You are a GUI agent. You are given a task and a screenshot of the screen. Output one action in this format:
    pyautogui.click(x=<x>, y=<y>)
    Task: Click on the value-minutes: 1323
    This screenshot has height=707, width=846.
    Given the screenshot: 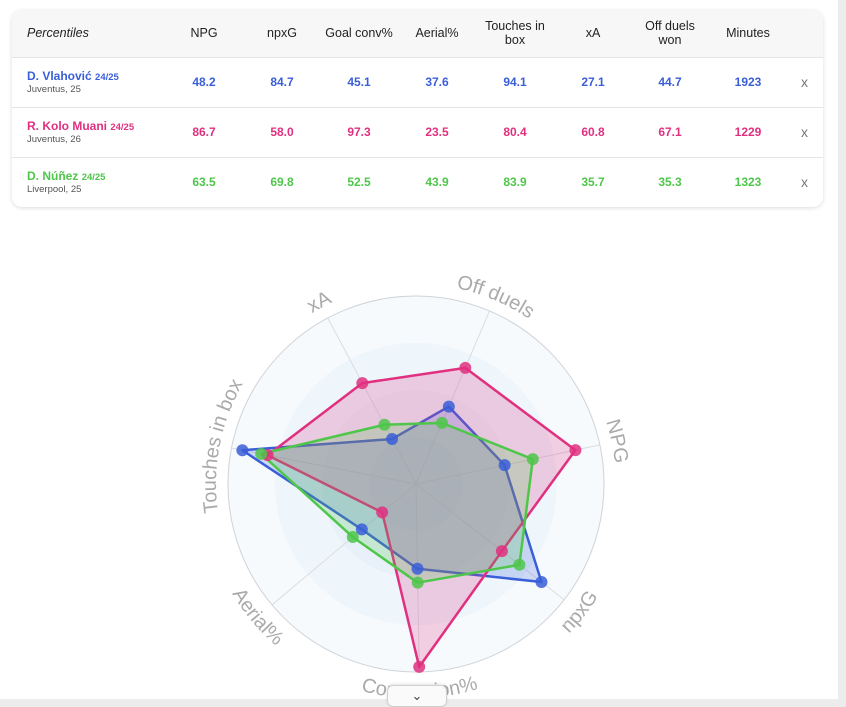 What is the action you would take?
    pyautogui.click(x=748, y=182)
    